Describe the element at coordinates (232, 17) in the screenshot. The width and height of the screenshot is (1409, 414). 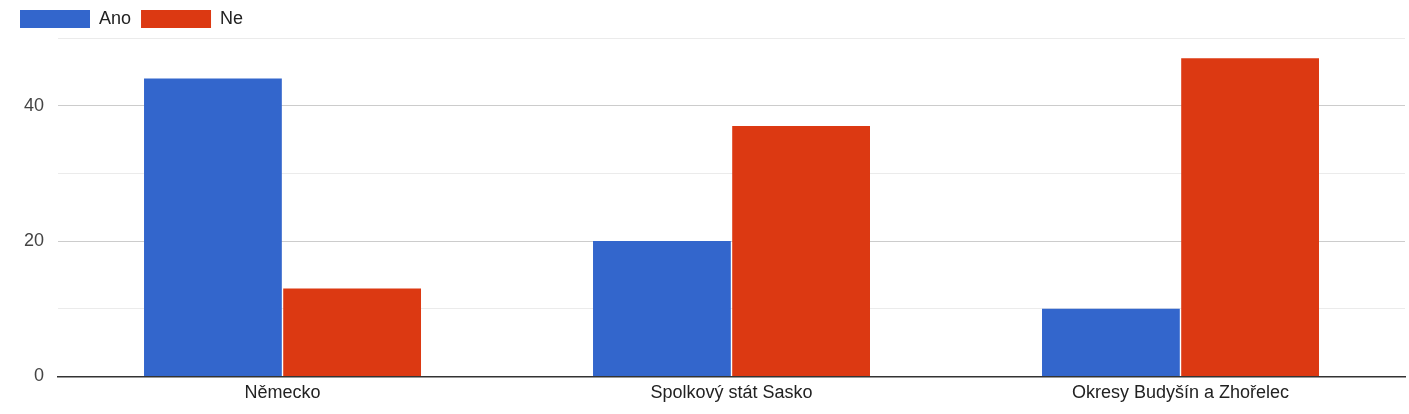
I see `legend-label: Ne` at that location.